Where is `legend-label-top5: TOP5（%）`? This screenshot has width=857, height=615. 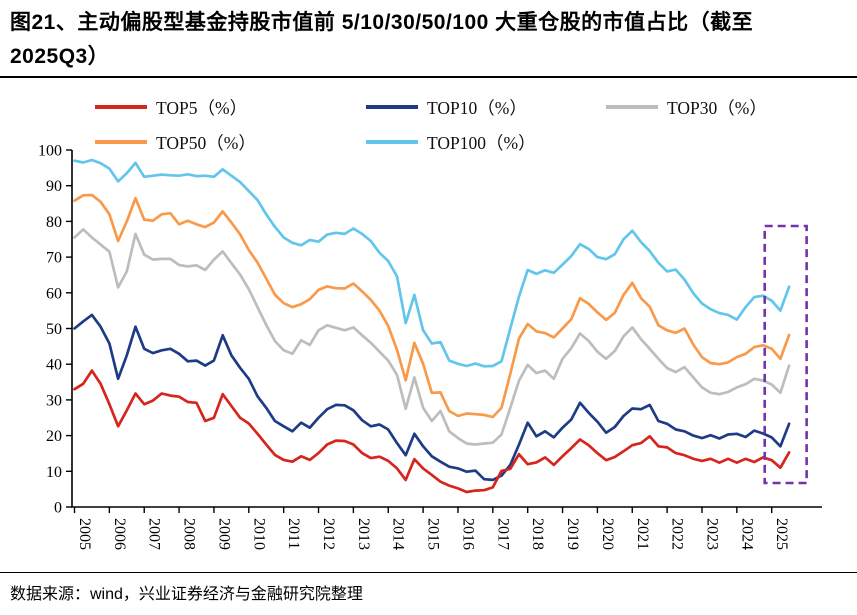 legend-label-top5: TOP5（%） is located at coordinates (202, 107).